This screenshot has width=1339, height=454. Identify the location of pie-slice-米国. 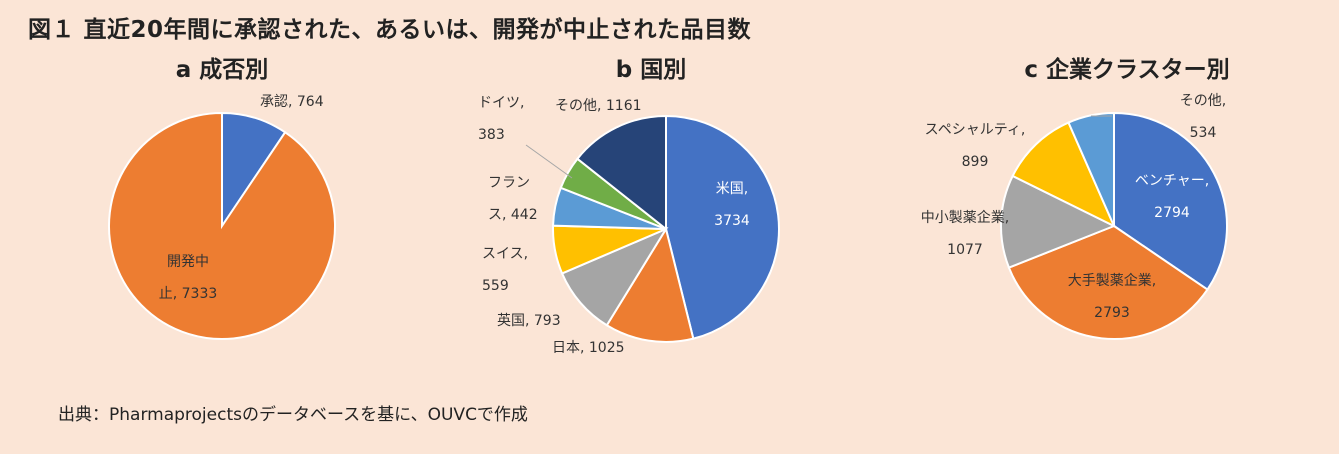
(723, 227).